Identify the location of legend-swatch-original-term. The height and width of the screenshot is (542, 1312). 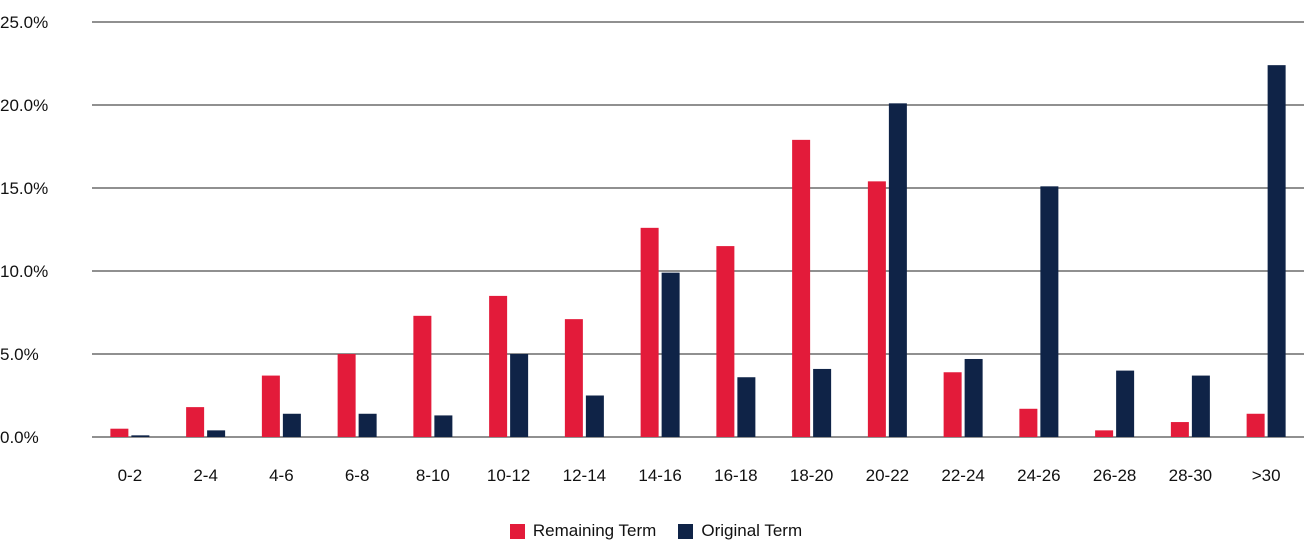
(686, 531).